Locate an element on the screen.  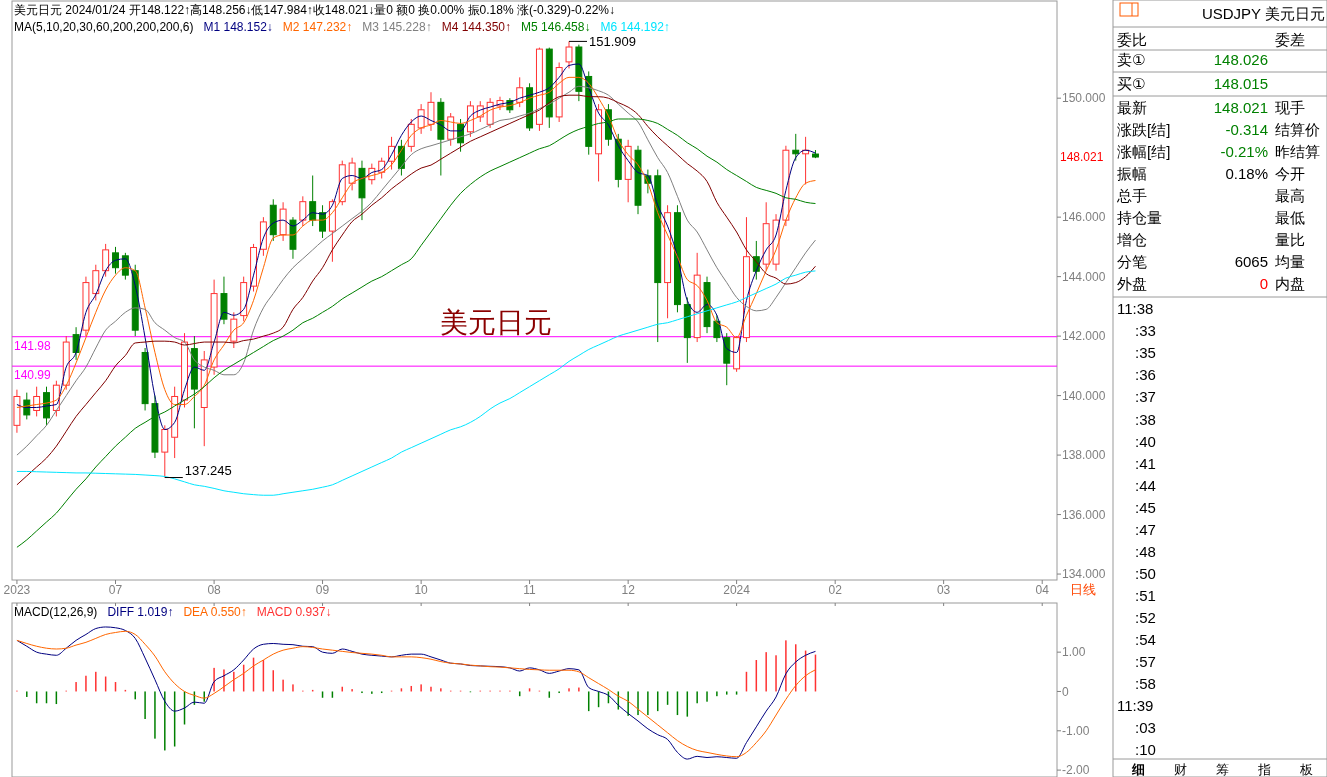
text: 结算价 is located at coordinates (1297, 130).